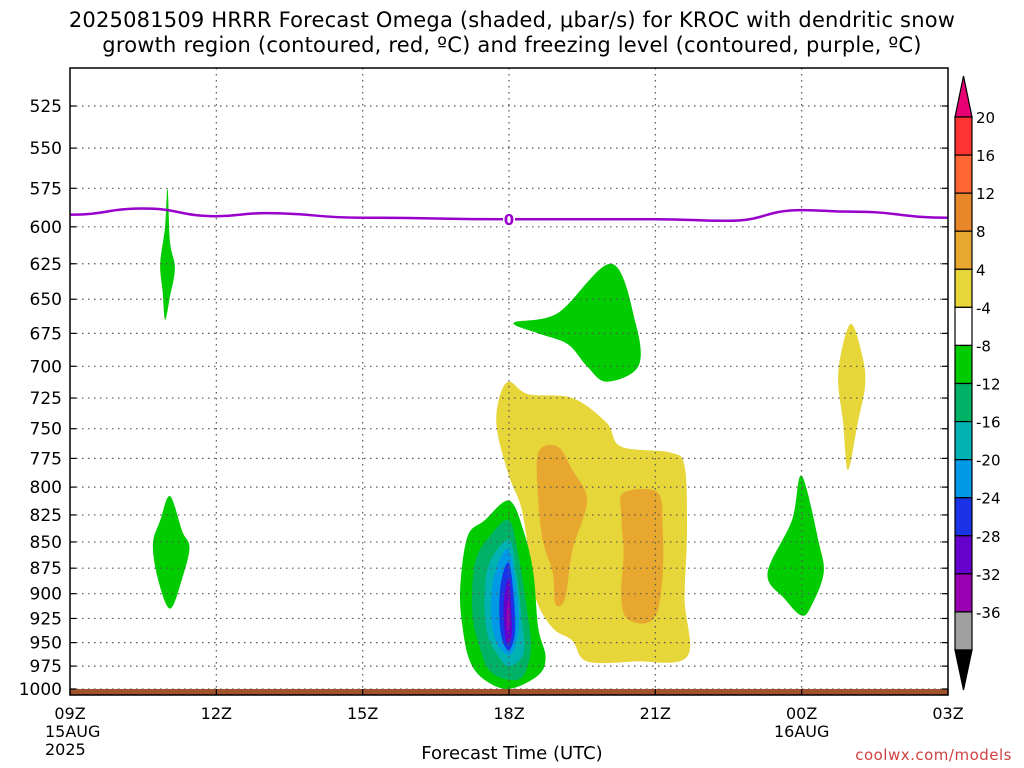 This screenshot has height=768, width=1024. What do you see at coordinates (46, 228) in the screenshot?
I see `y-tick-label-600: 600` at bounding box center [46, 228].